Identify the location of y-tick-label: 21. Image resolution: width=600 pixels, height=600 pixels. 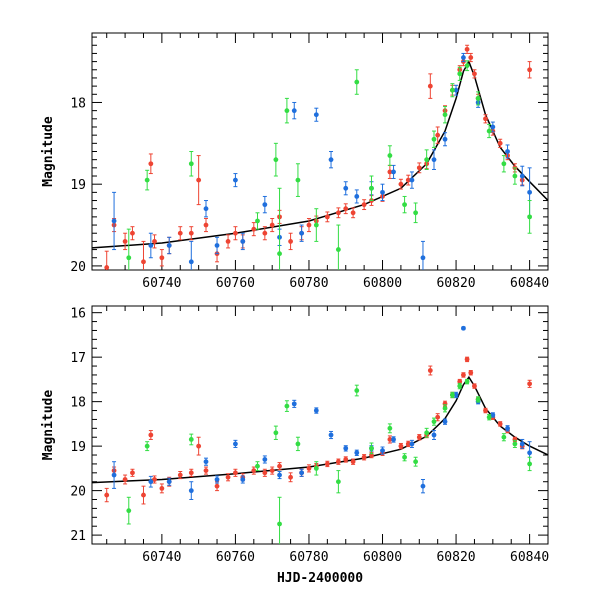
(78, 536).